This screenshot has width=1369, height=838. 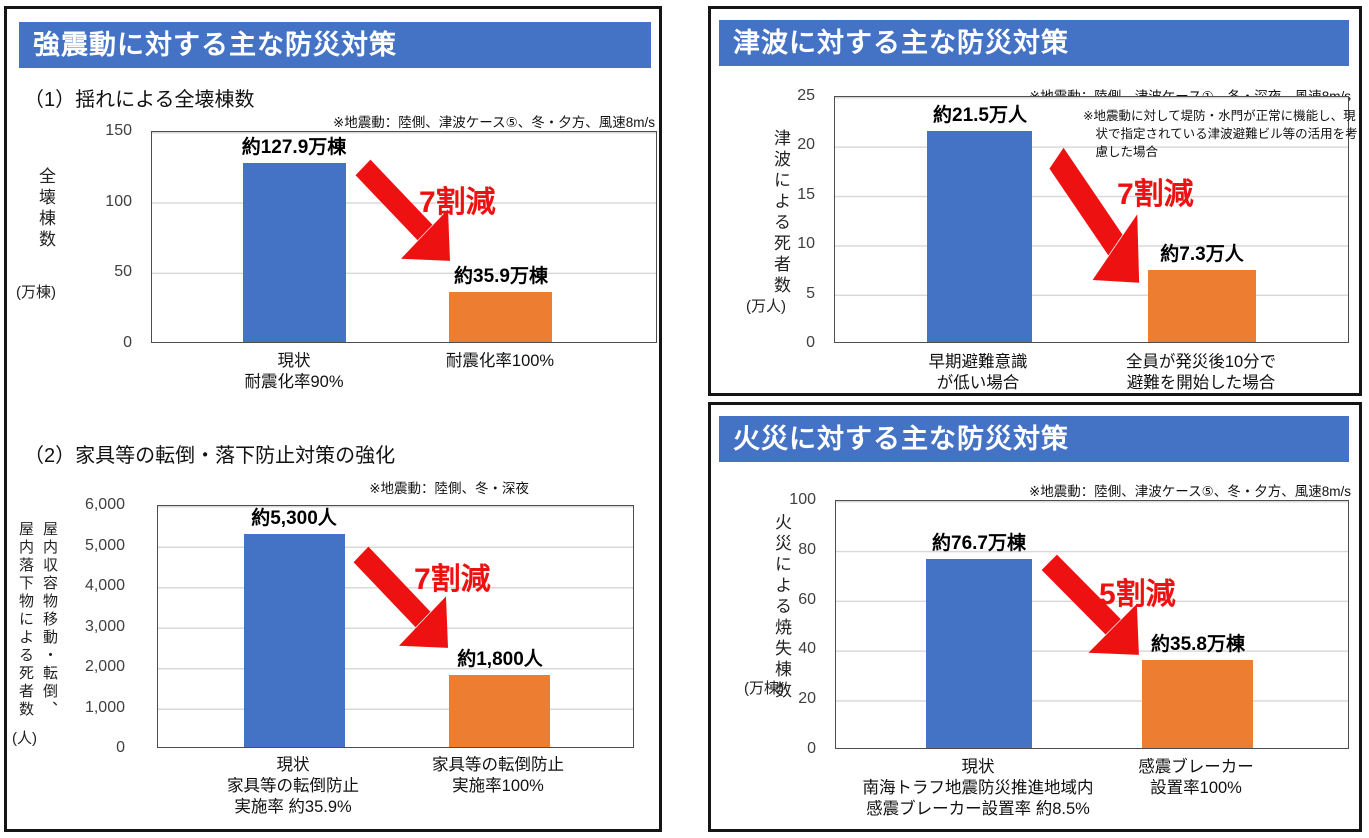 I want to click on category-label: 現状 南海トラフ地震防災推進地域内 感震ブレーカー設置率 約8.5%, so click(x=978, y=788).